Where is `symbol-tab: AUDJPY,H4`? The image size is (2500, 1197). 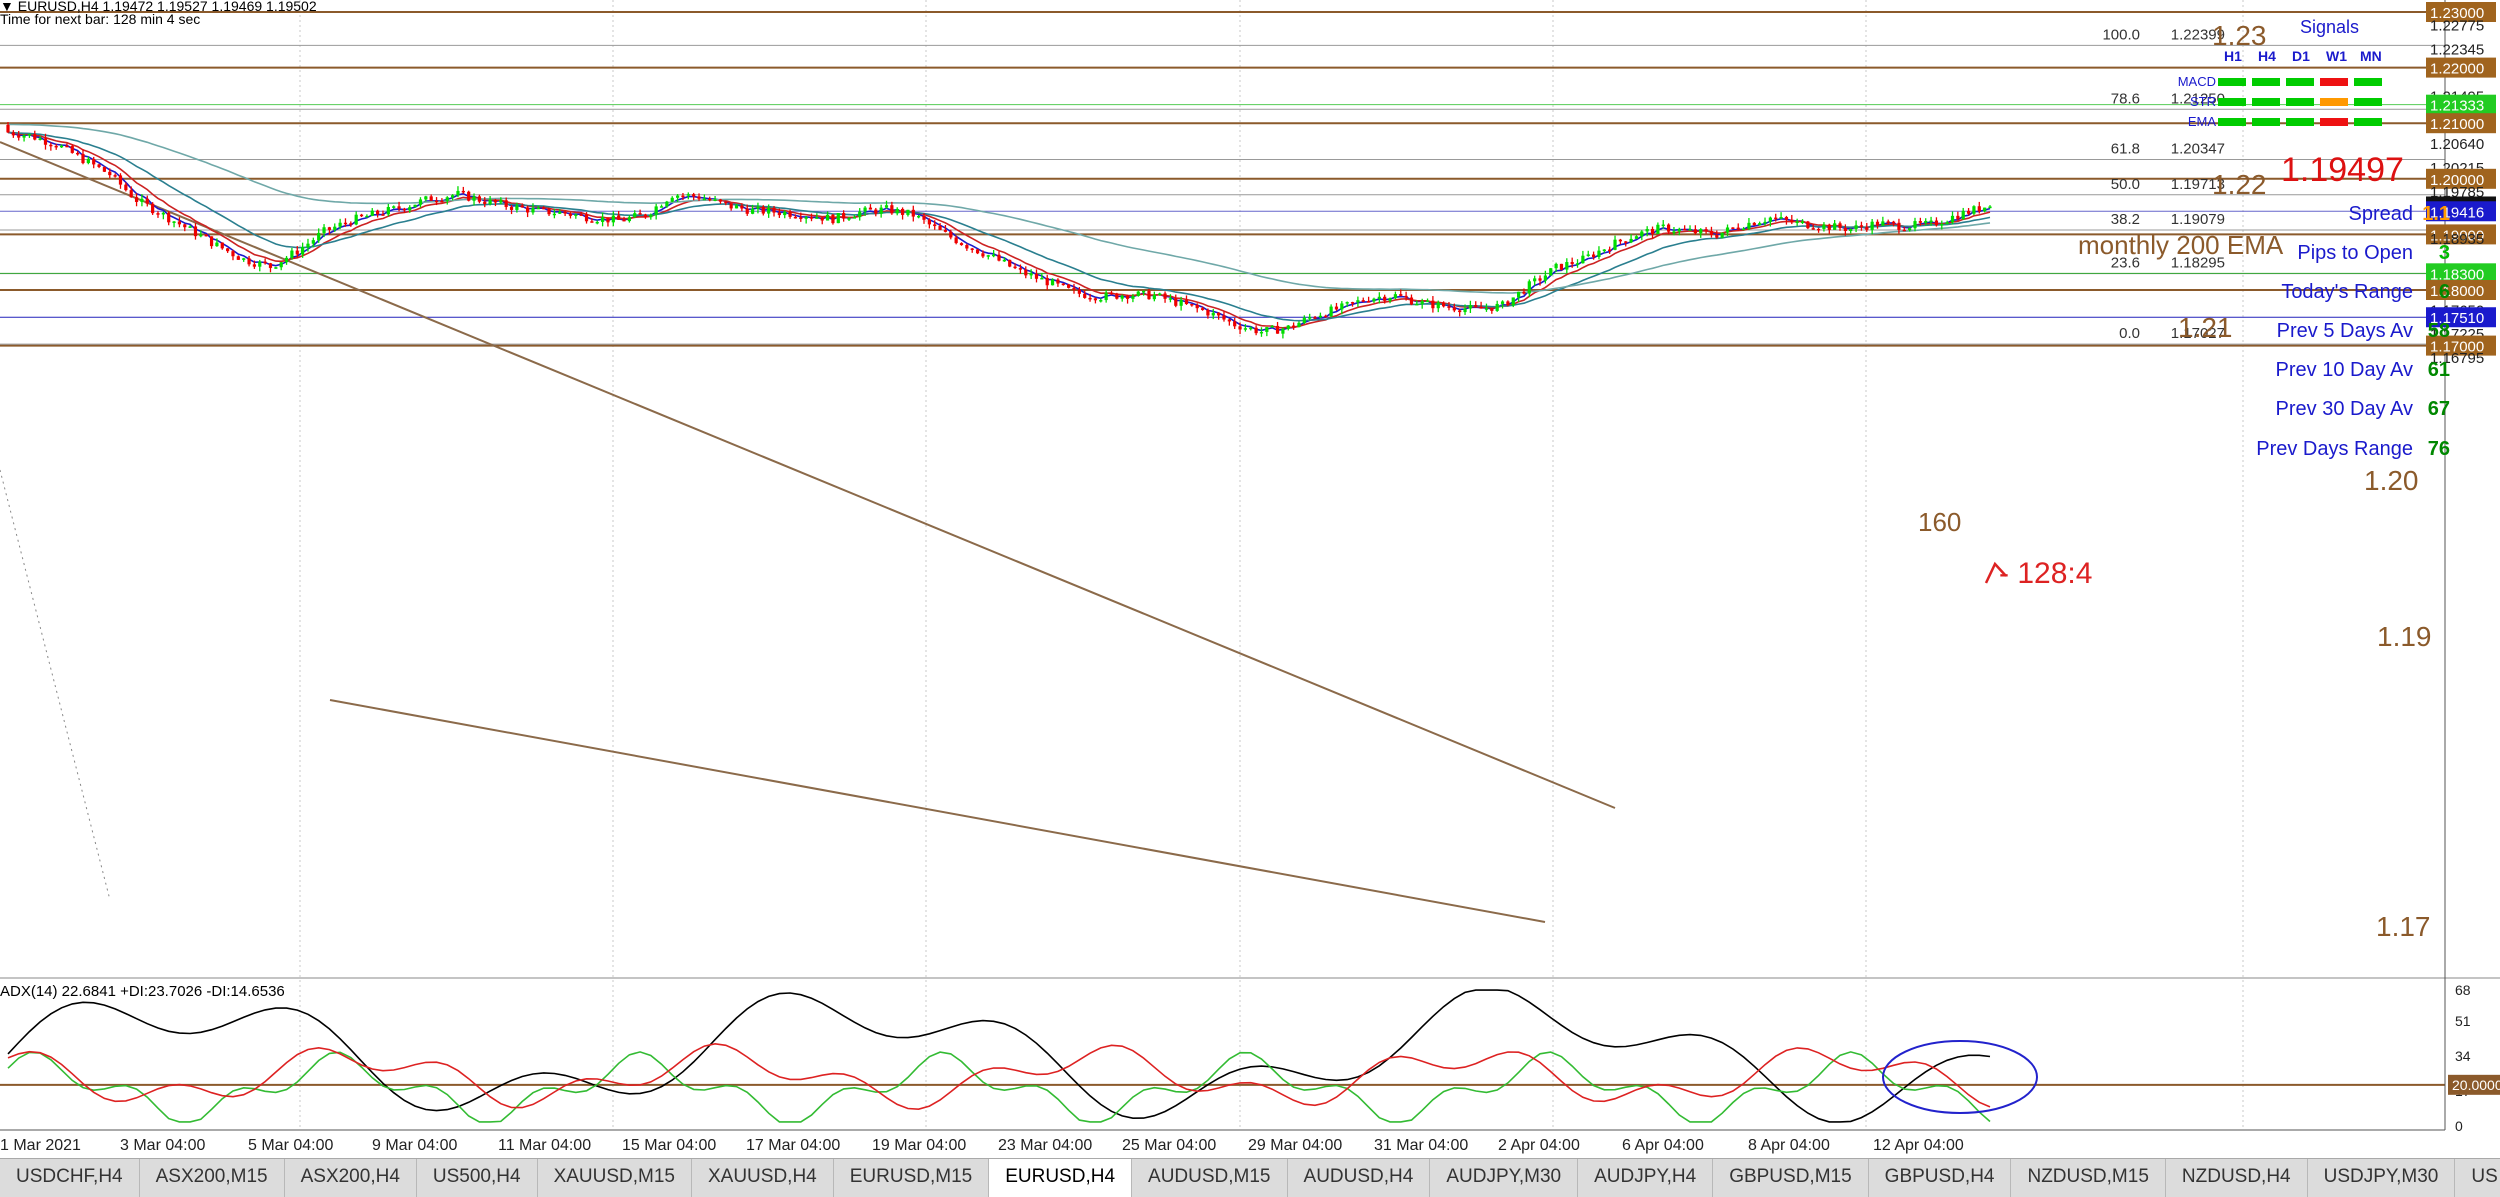
symbol-tab: AUDJPY,H4 is located at coordinates (1646, 1178).